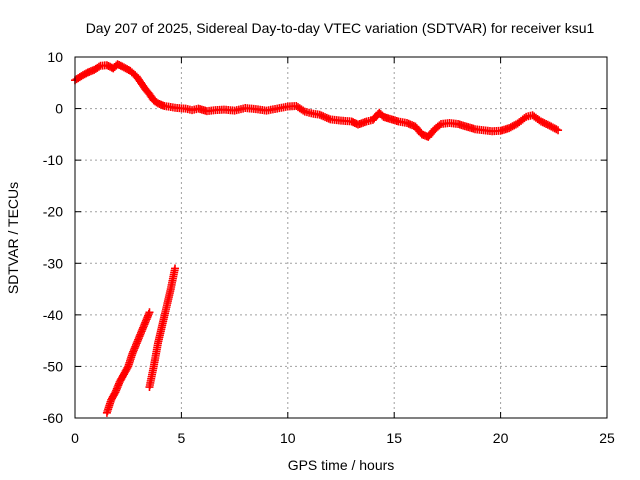  Describe the element at coordinates (53, 366) in the screenshot. I see `y-tick-label: -50` at that location.